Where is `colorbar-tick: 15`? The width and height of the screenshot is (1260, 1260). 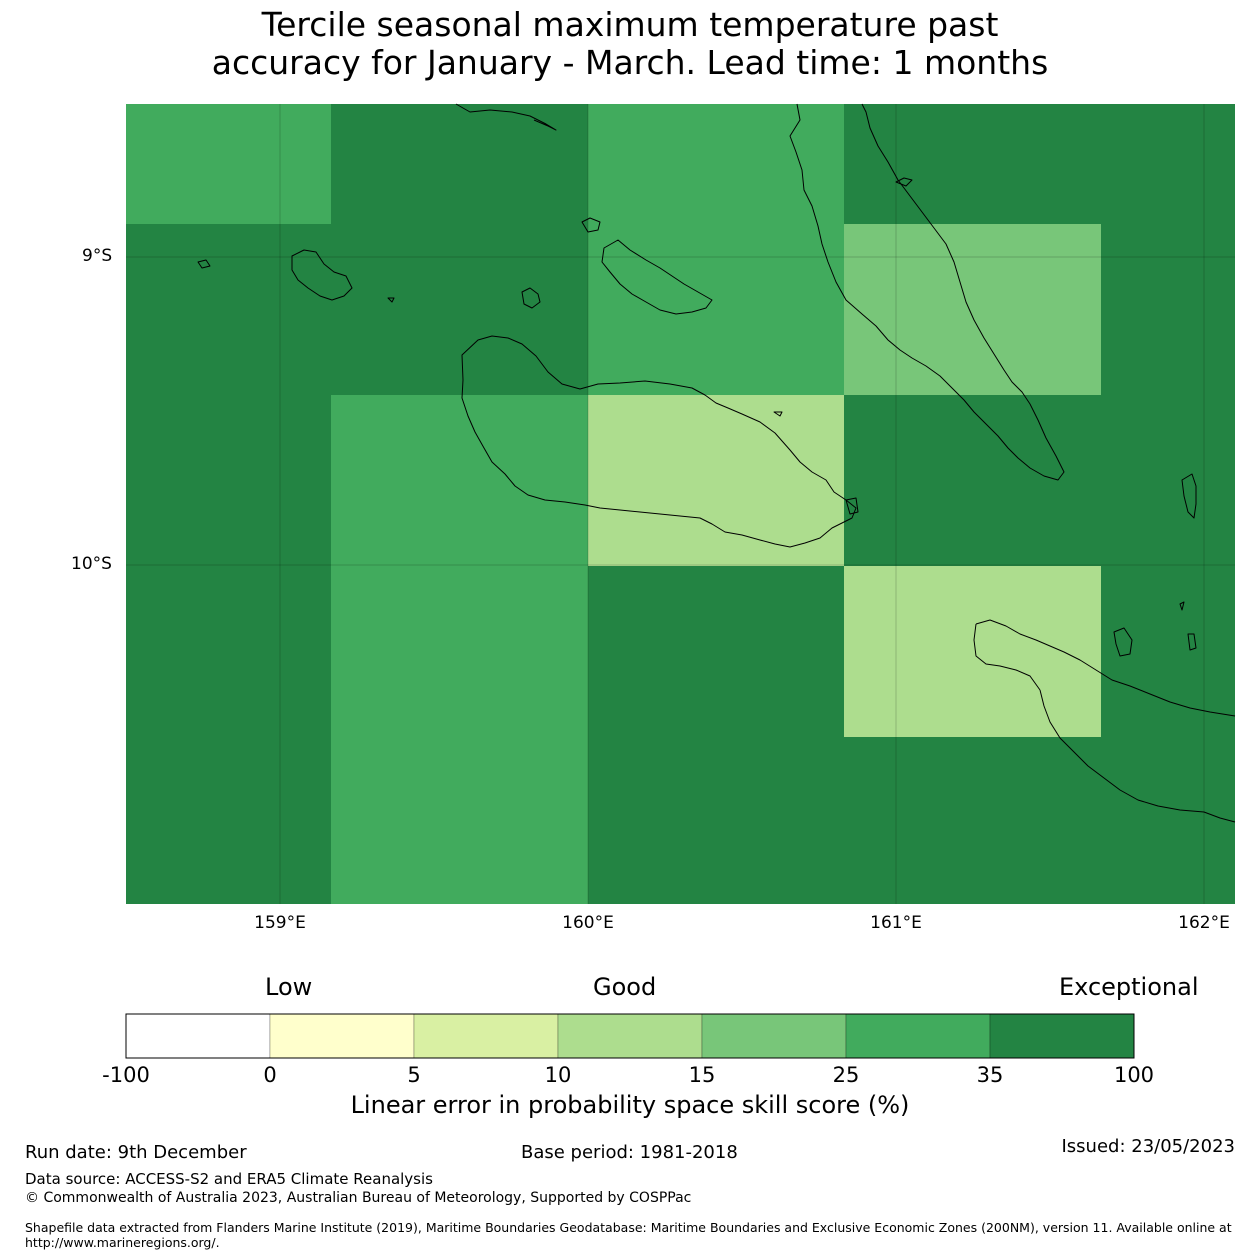
colorbar-tick: 15 is located at coordinates (702, 1075).